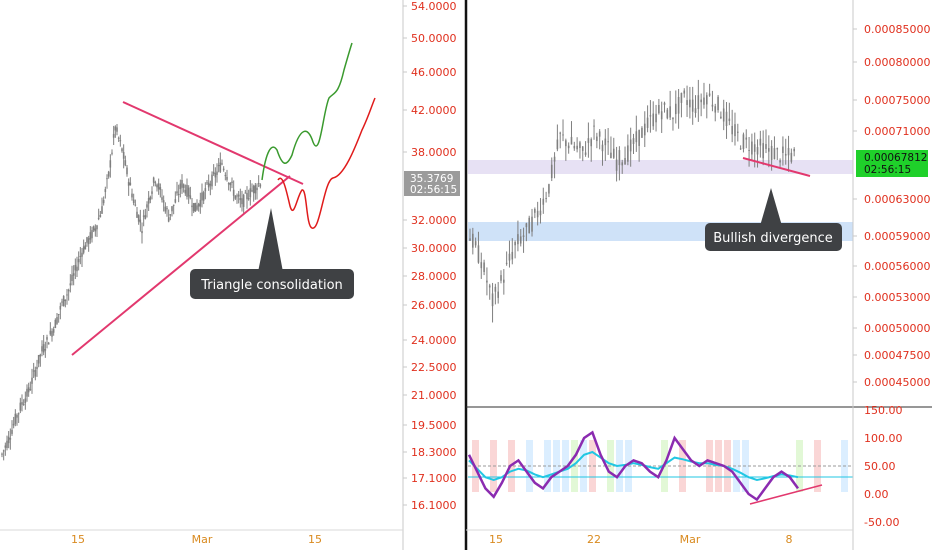 The image size is (932, 550). Describe the element at coordinates (897, 236) in the screenshot. I see `right-y-tick: 0.00059000` at that location.